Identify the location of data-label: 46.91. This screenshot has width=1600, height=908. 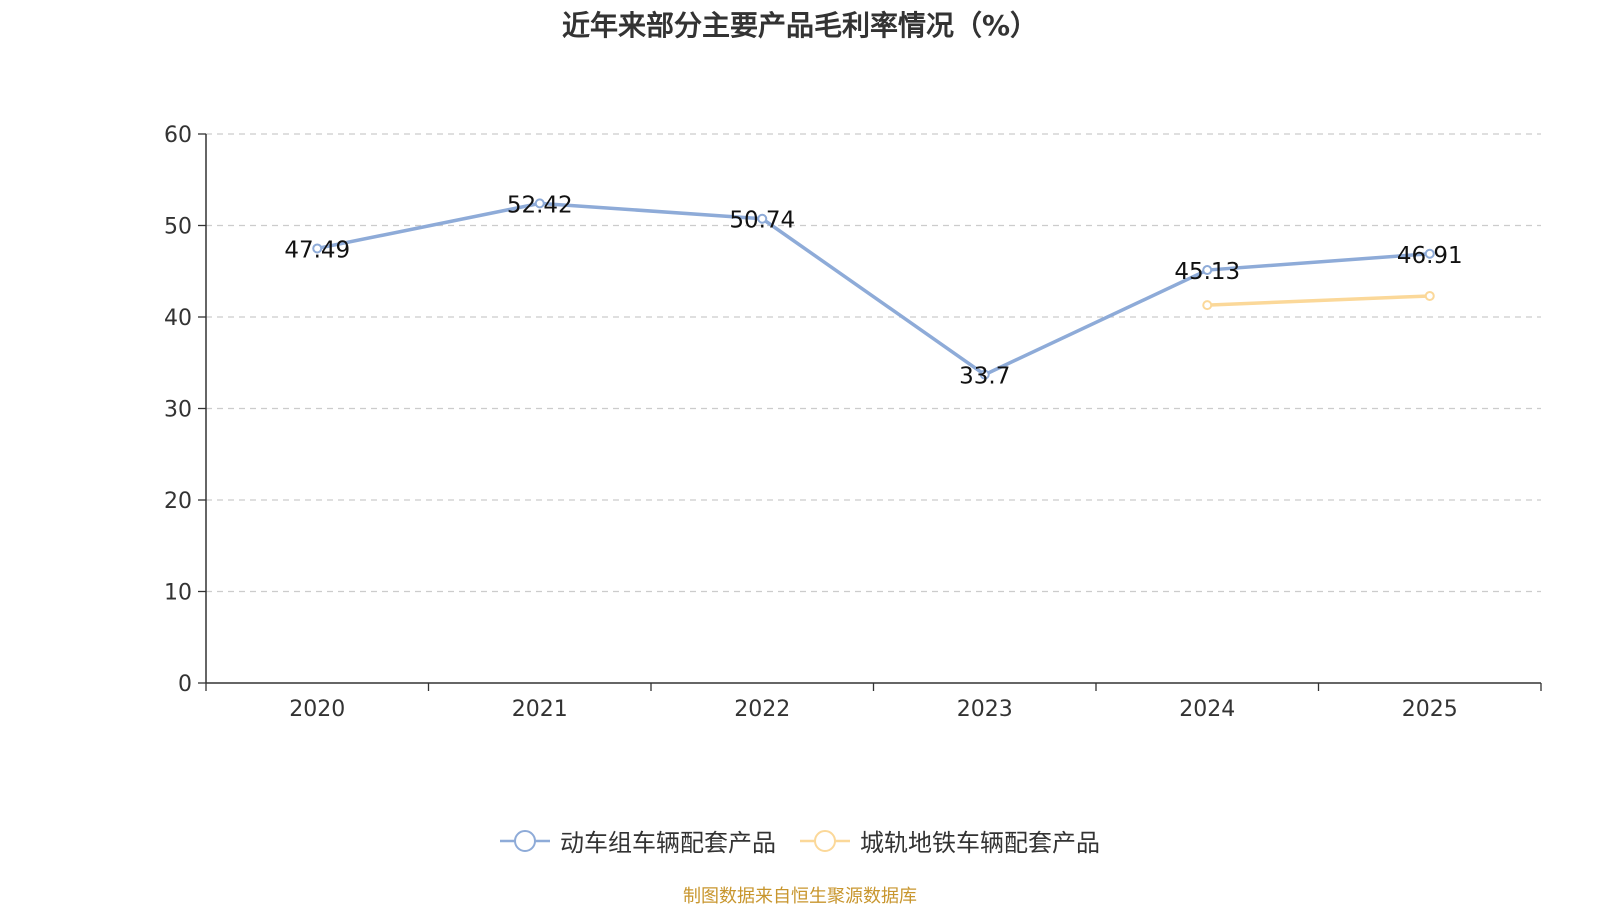
(1430, 256).